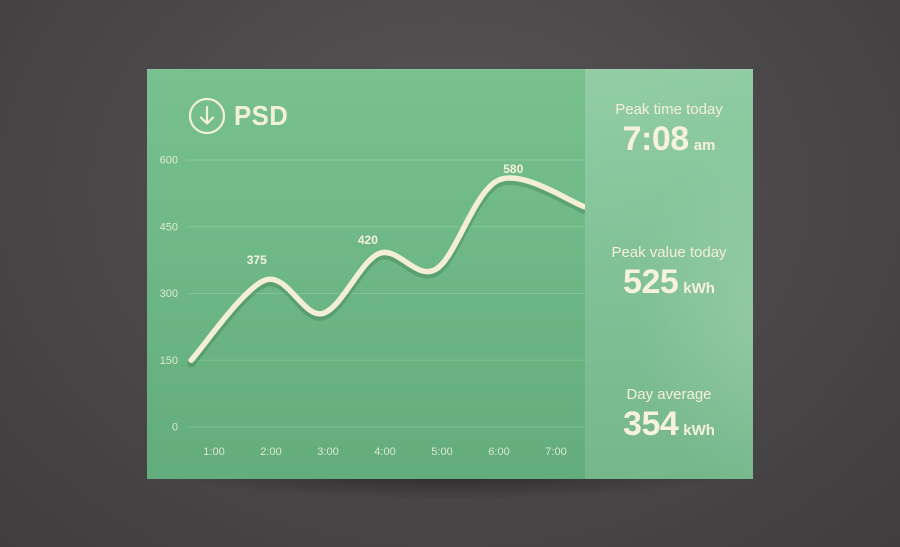 The height and width of the screenshot is (547, 900). What do you see at coordinates (498, 452) in the screenshot?
I see `x-tick-label: 6:00` at bounding box center [498, 452].